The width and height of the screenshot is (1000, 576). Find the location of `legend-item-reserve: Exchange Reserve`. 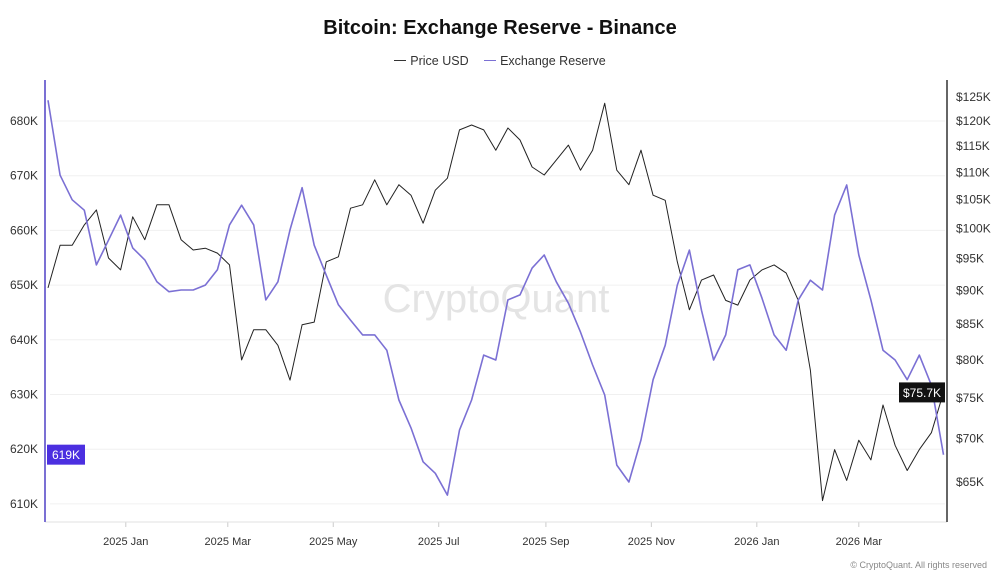

legend-item-reserve: Exchange Reserve is located at coordinates (545, 61).